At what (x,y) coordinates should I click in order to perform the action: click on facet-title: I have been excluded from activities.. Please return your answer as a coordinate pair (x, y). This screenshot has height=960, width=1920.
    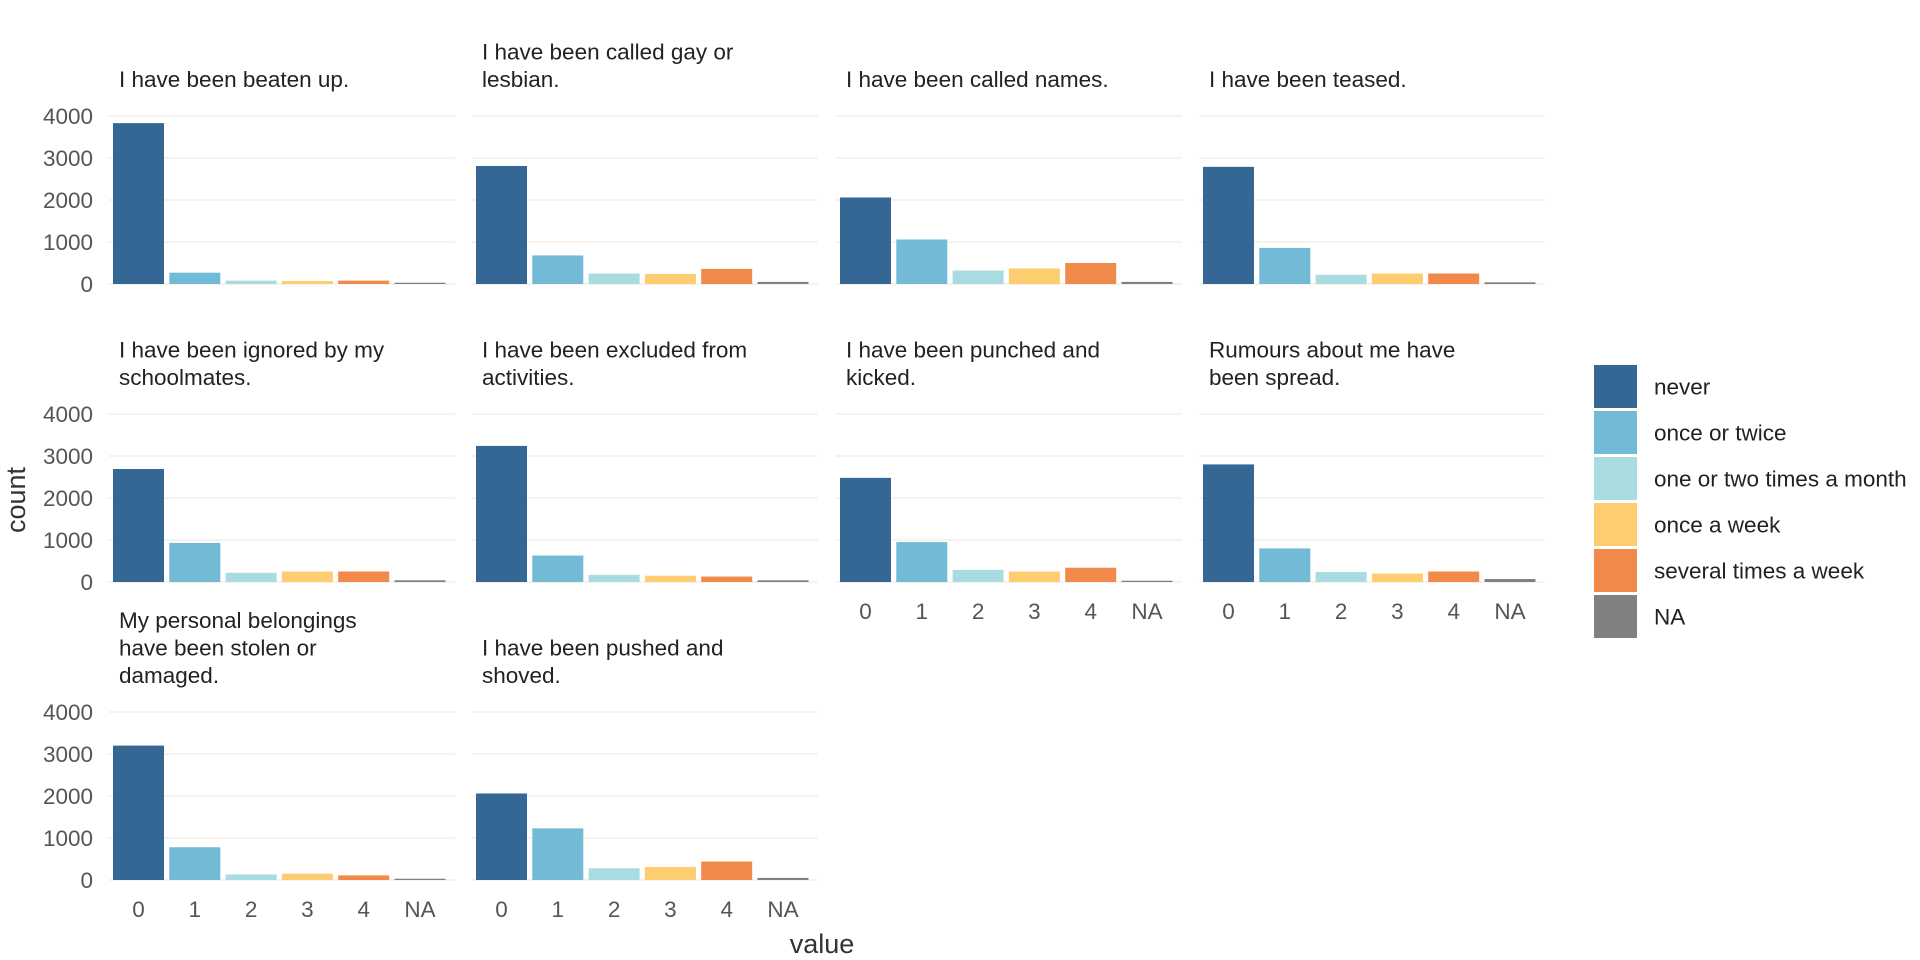
    Looking at the image, I should click on (614, 364).